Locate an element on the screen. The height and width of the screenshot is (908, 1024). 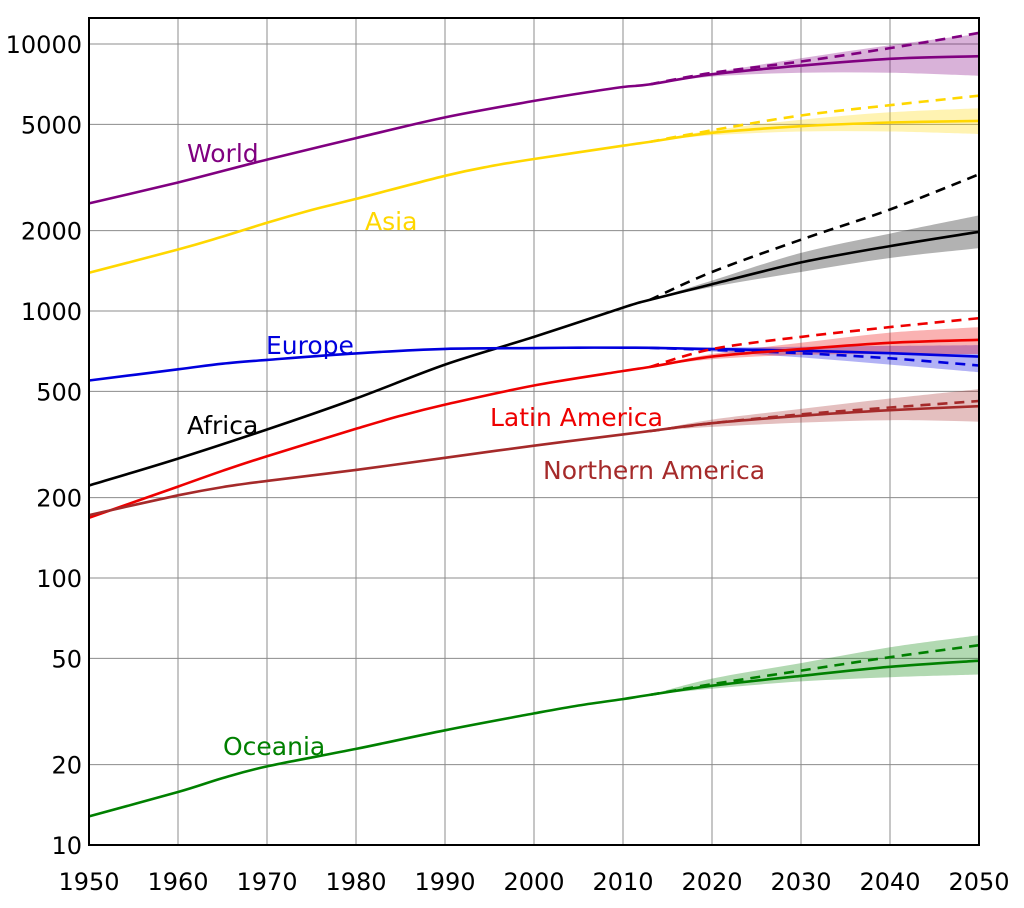
x-tick-label-2040: 2040 is located at coordinates (889, 882).